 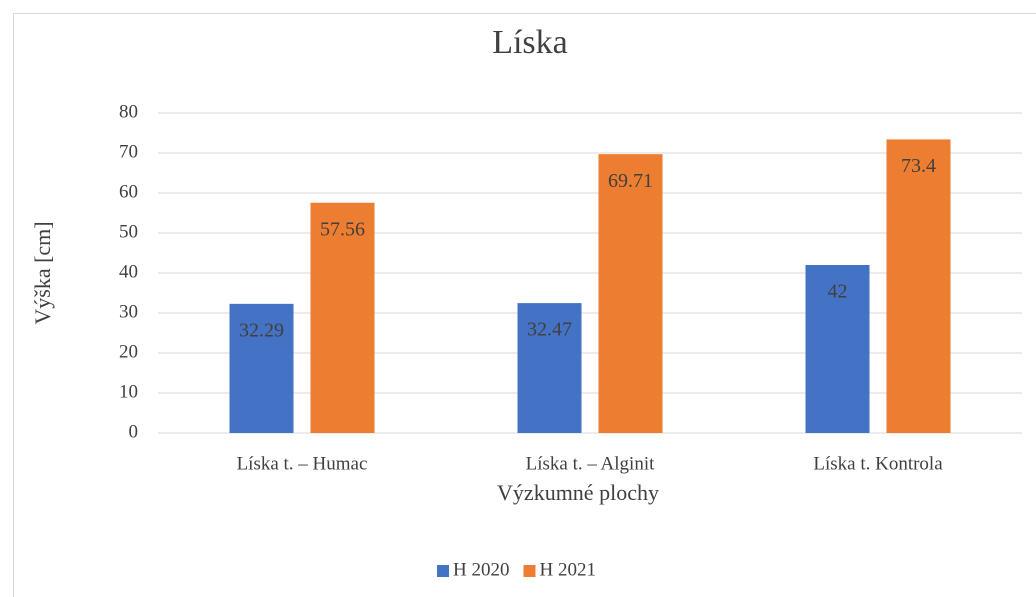 What do you see at coordinates (128, 191) in the screenshot?
I see `y-tick-label: 60` at bounding box center [128, 191].